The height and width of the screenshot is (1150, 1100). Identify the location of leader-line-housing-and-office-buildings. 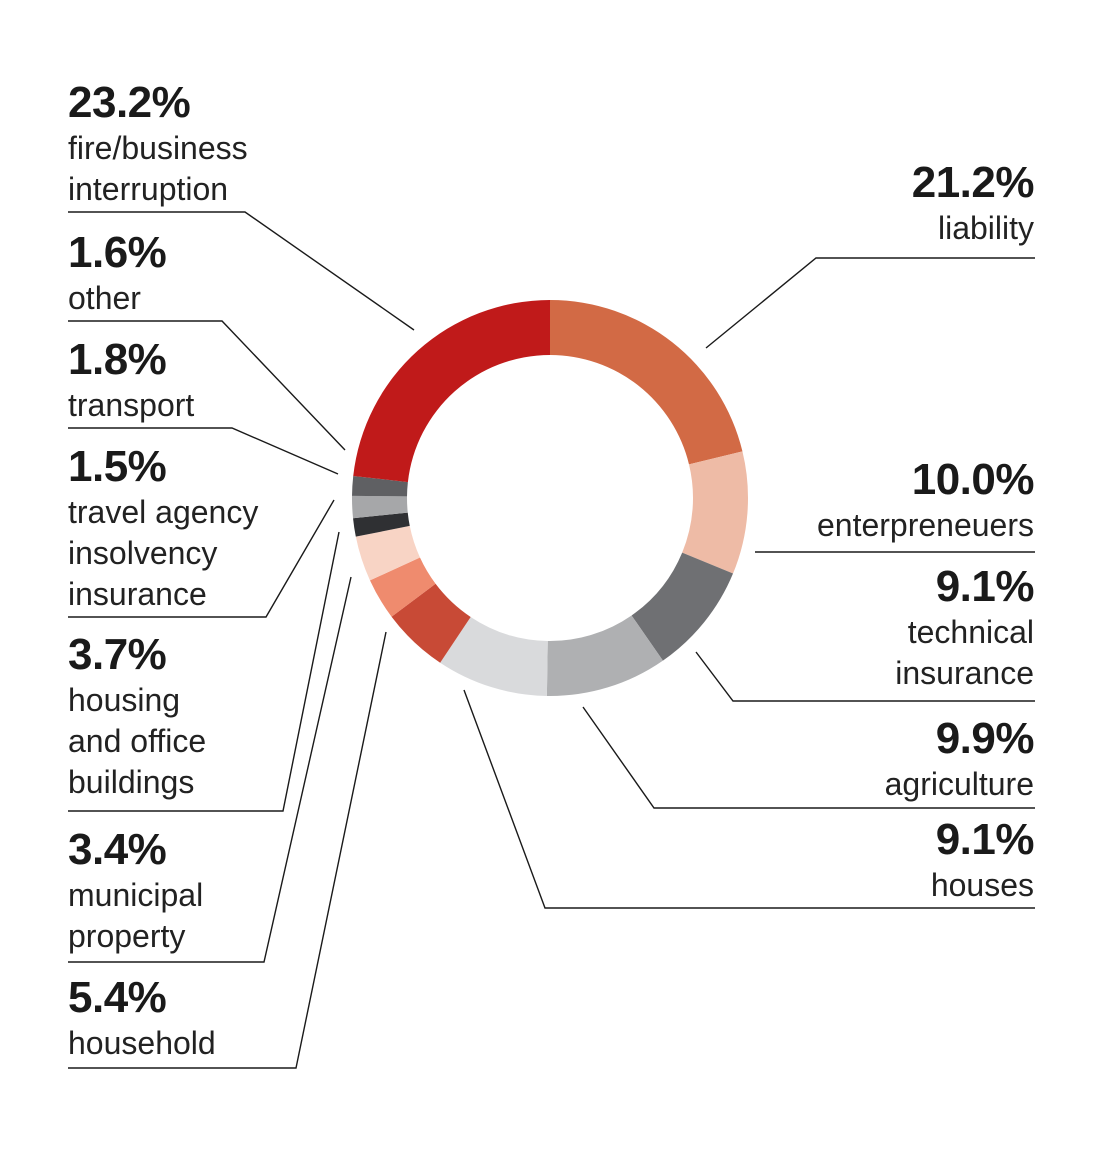
(204, 671).